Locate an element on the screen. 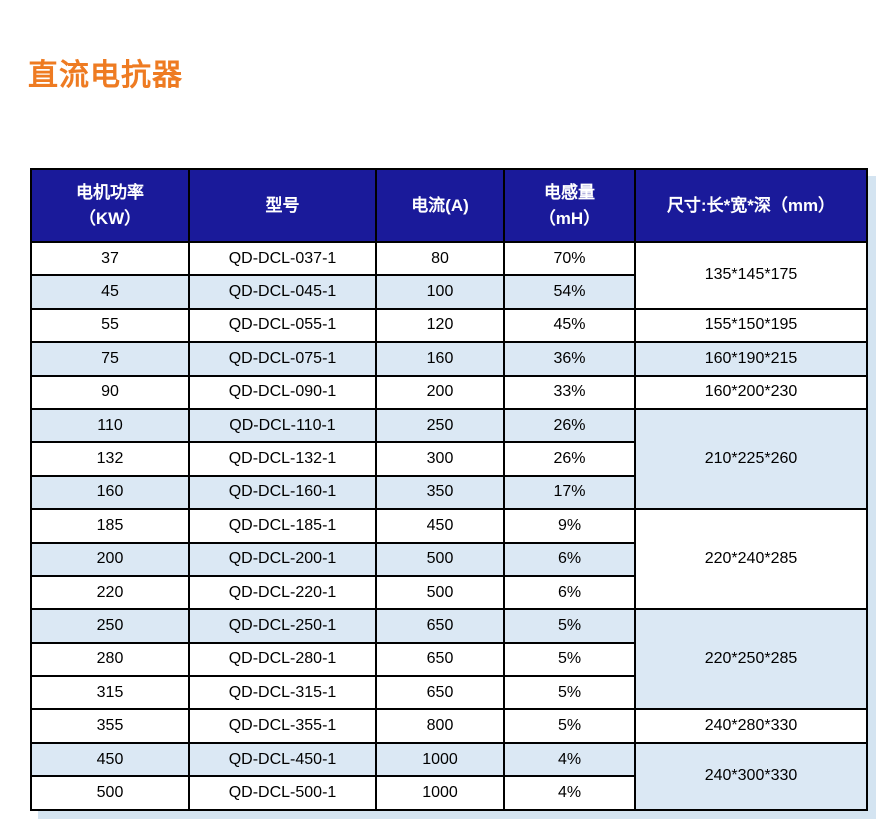 The image size is (885, 835). cell-current: 120 is located at coordinates (440, 325).